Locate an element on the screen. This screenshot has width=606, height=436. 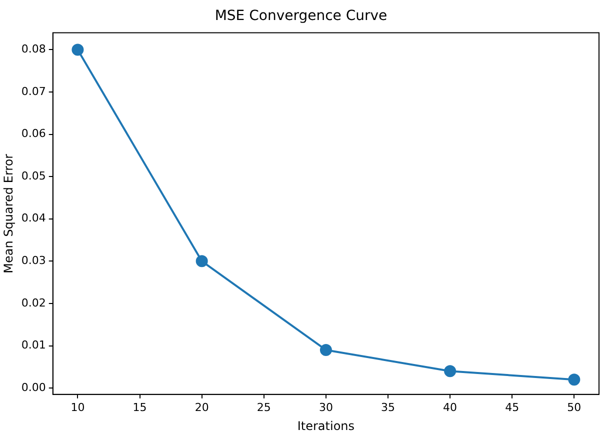
y-tick-label: 0.08 is located at coordinates (33, 49).